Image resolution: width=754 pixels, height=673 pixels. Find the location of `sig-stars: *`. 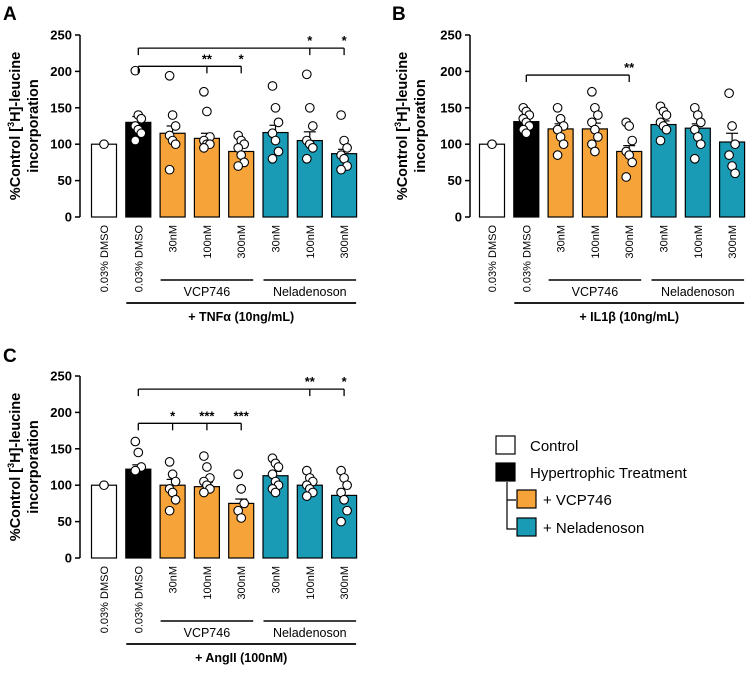

sig-stars: * is located at coordinates (345, 40).